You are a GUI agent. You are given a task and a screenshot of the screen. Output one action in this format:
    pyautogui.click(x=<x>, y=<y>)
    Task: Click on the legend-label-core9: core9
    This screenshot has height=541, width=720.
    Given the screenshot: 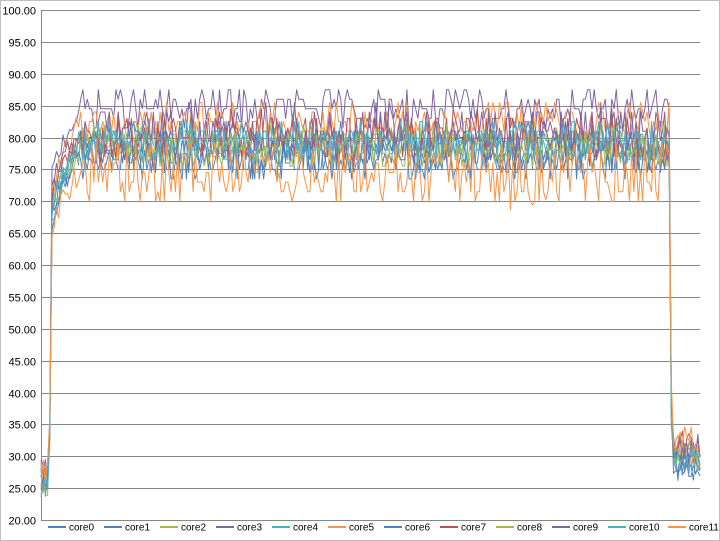 What is the action you would take?
    pyautogui.click(x=585, y=528)
    